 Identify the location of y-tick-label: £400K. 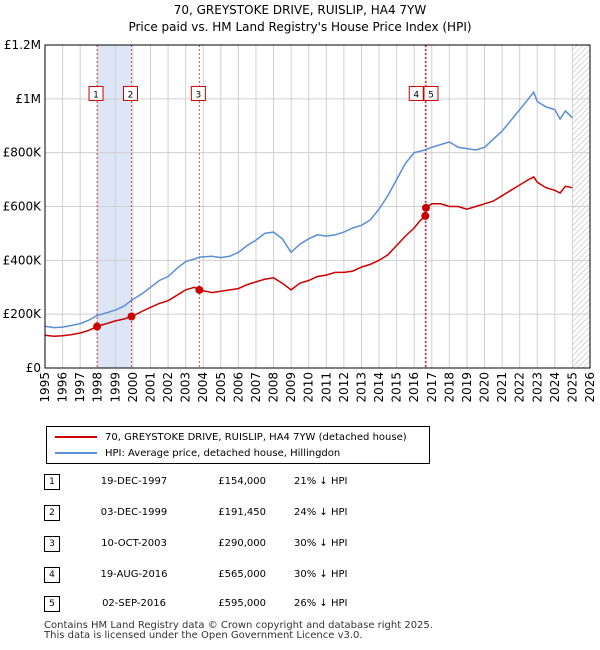
(23, 260).